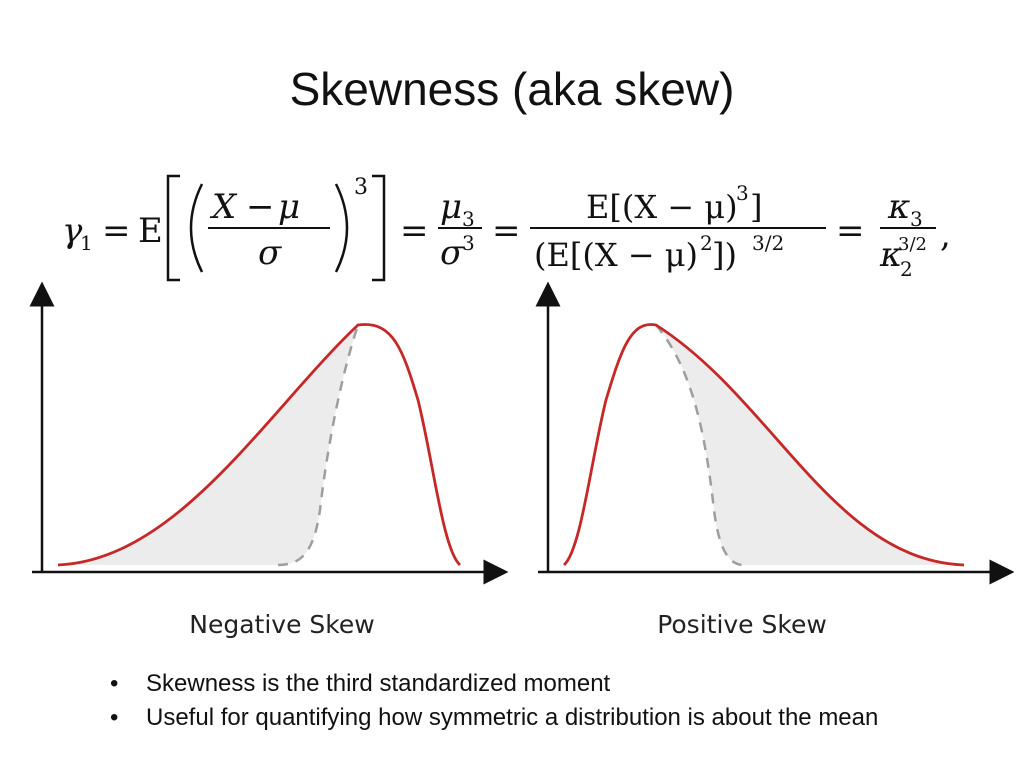 This screenshot has height=768, width=1024. I want to click on negative-skew-caption: Negative Skew, so click(282, 624).